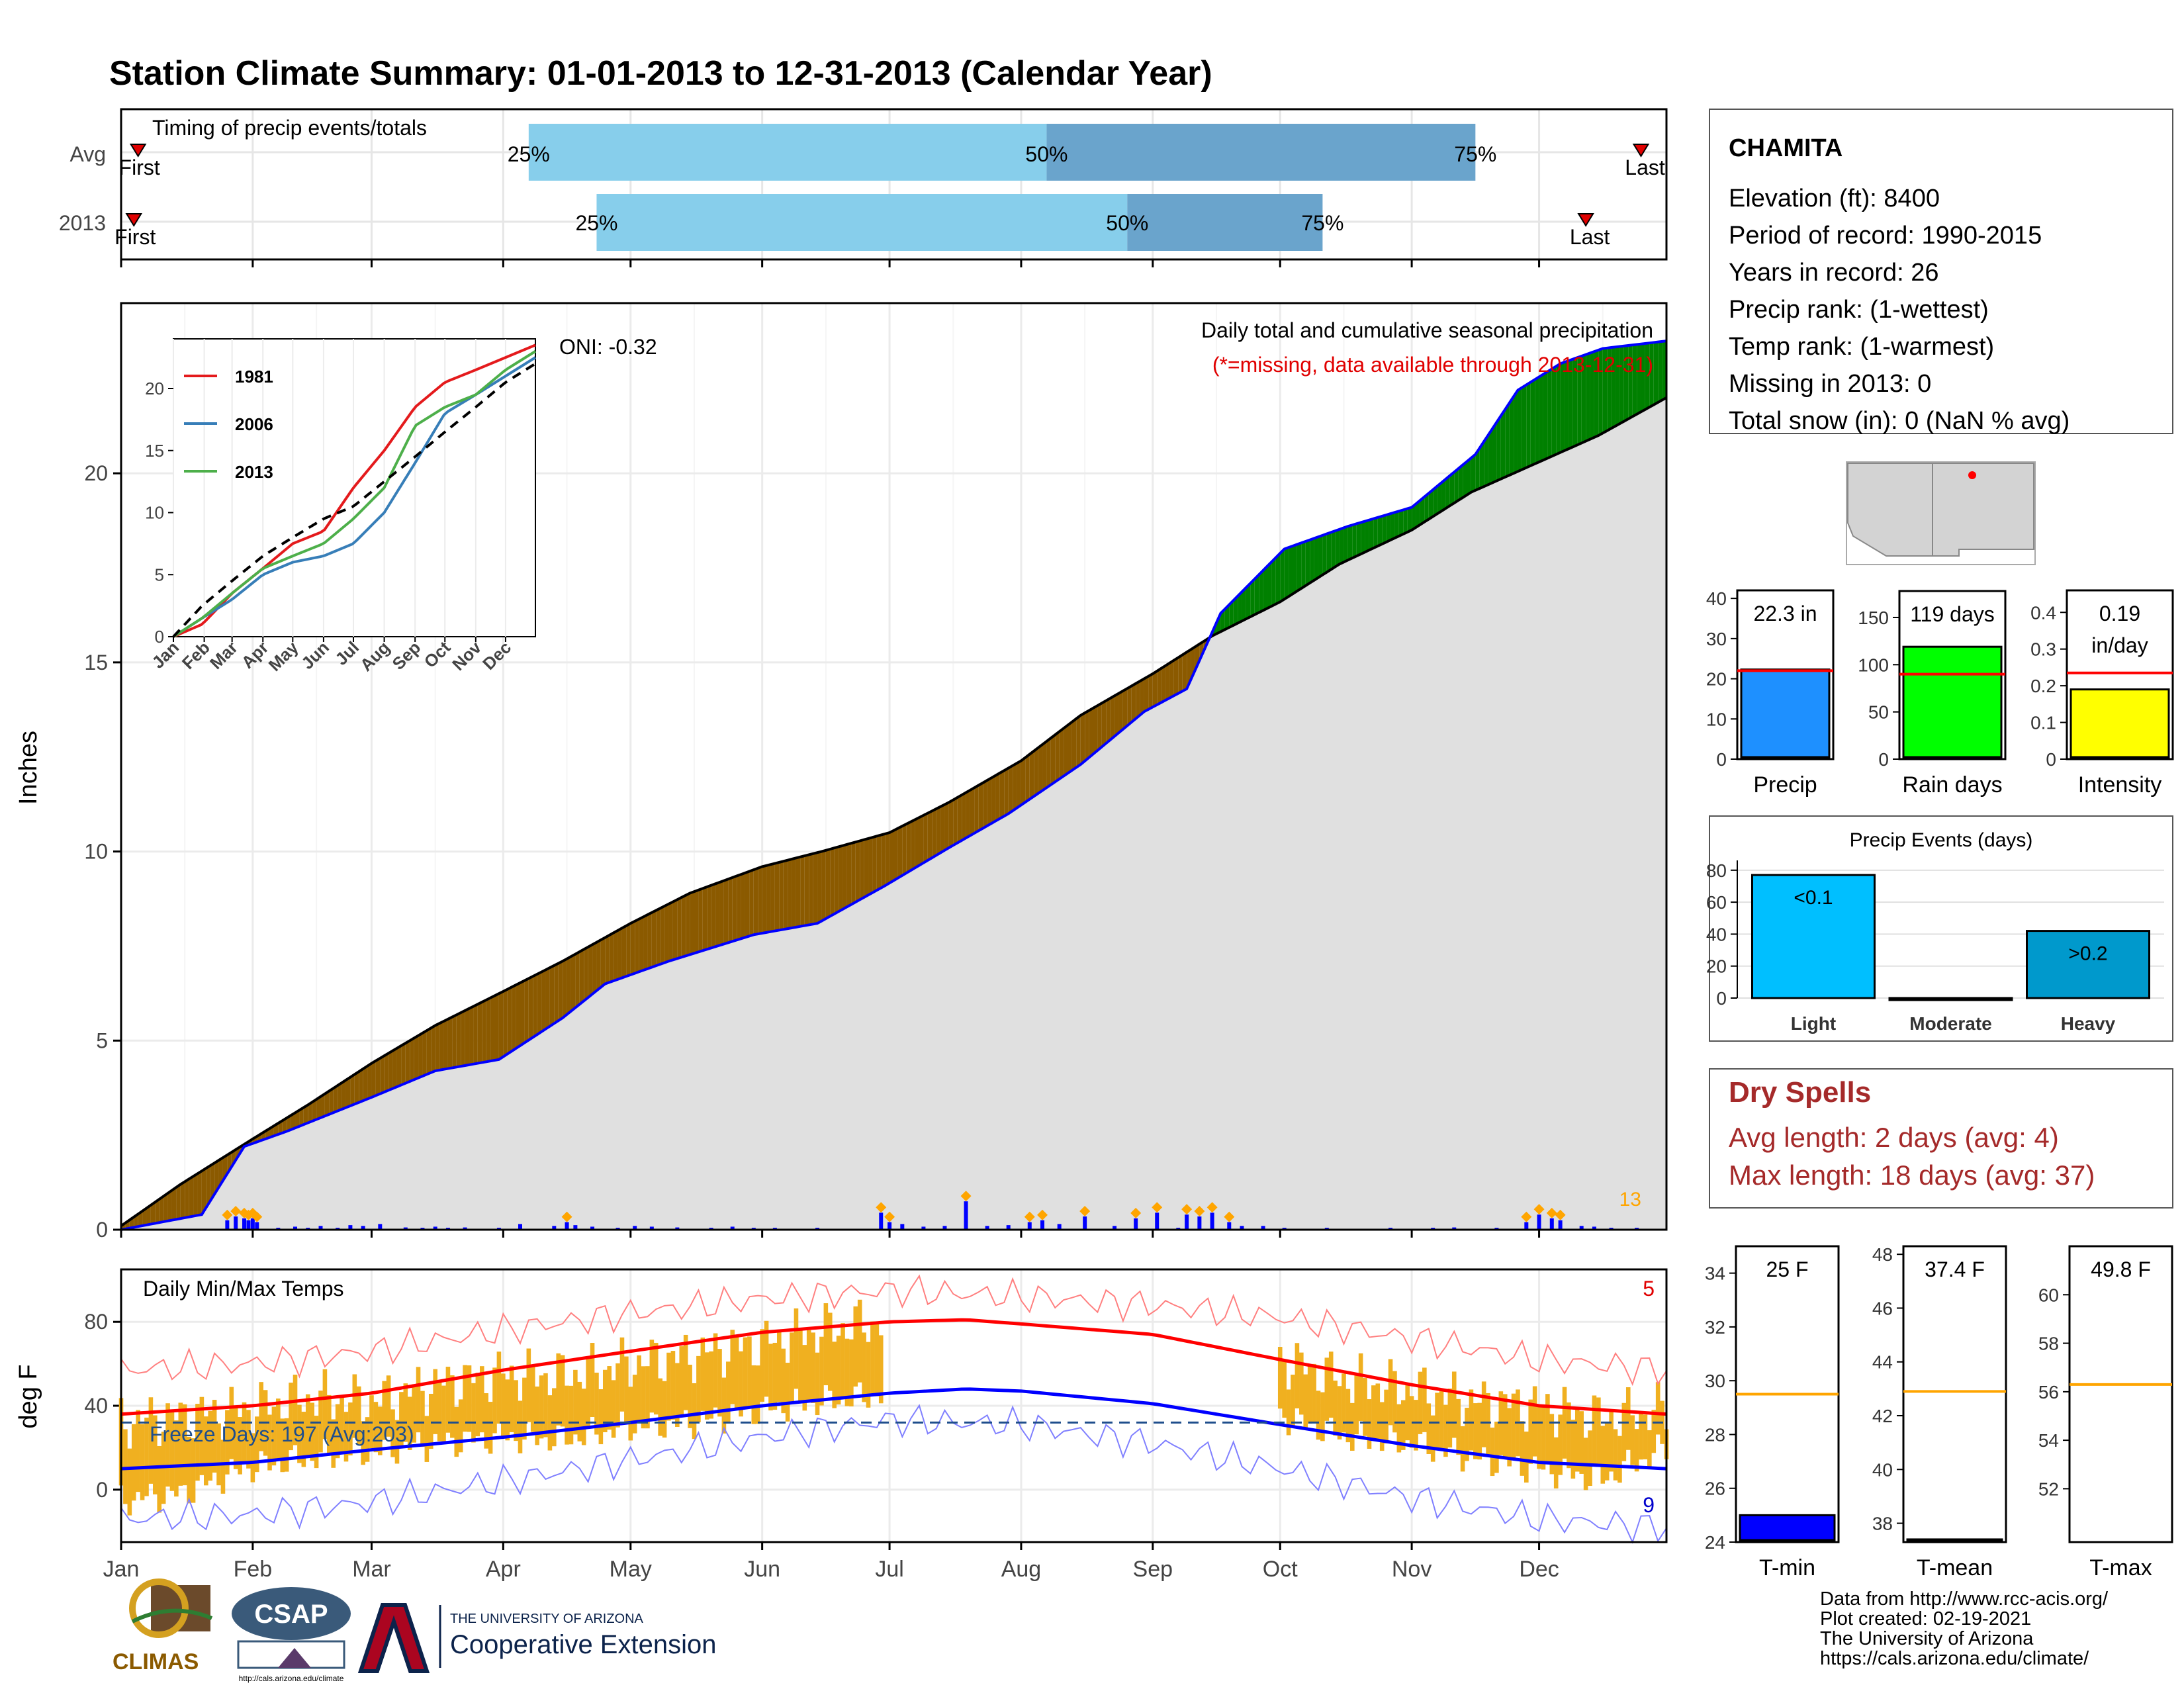  What do you see at coordinates (2119, 645) in the screenshot?
I see `intensity-value-label-2: in/day` at bounding box center [2119, 645].